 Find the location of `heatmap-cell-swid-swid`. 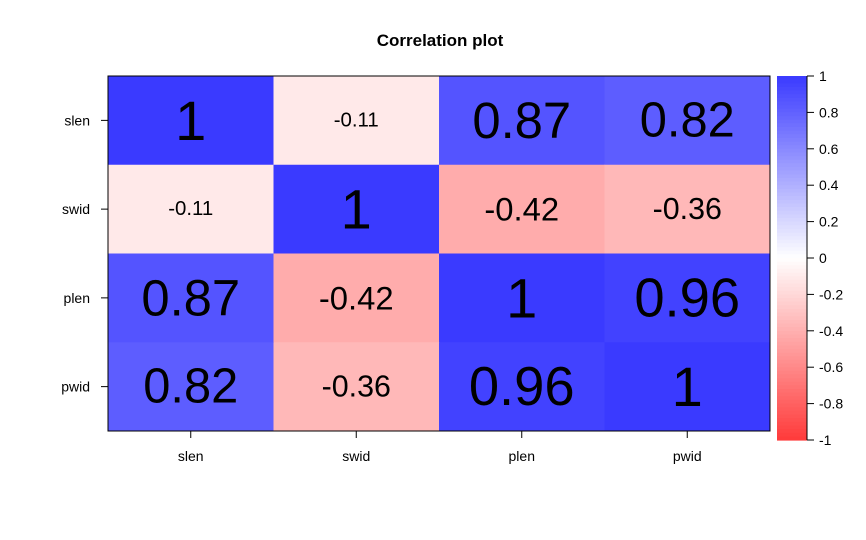

heatmap-cell-swid-swid is located at coordinates (356, 209).